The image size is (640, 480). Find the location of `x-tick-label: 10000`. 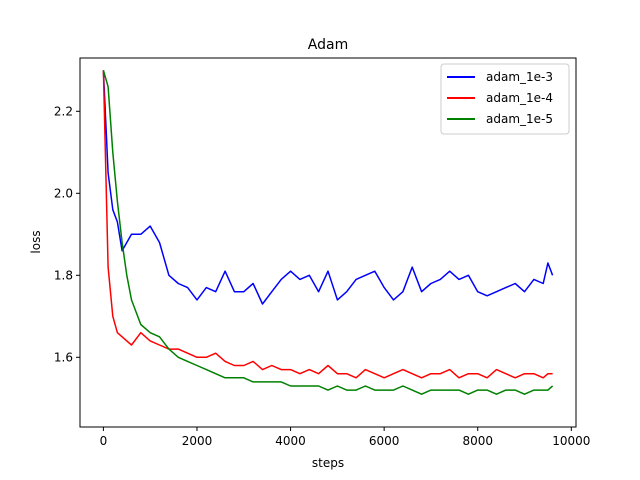

x-tick-label: 10000 is located at coordinates (571, 441).